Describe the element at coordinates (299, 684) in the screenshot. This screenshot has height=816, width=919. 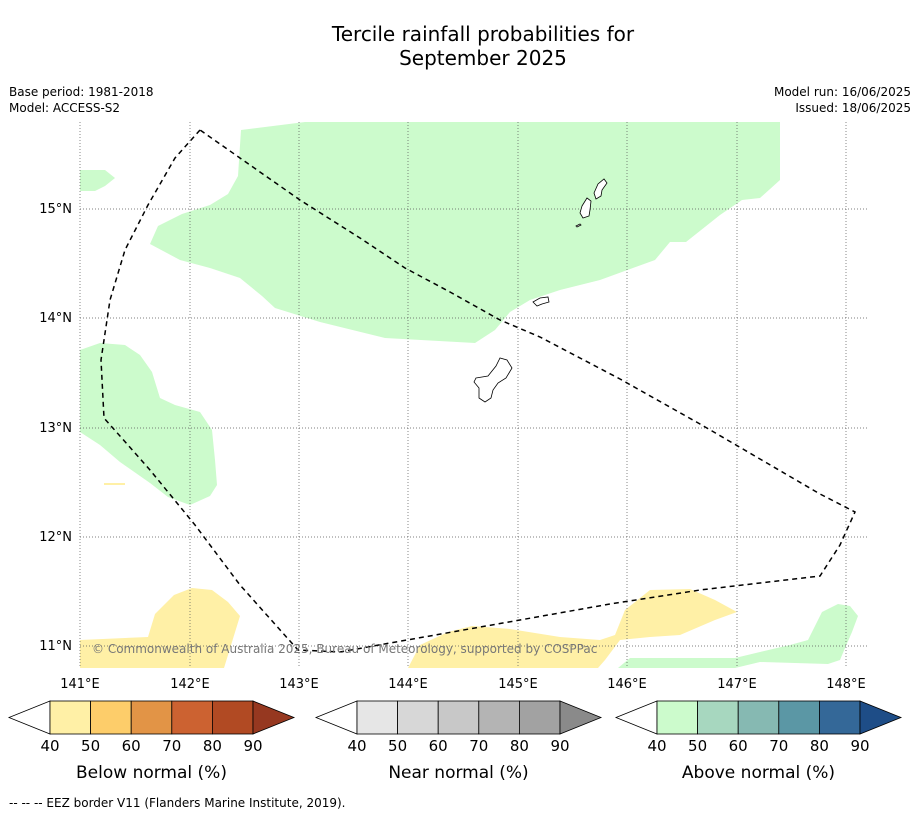
I see `lon-label-143: 143°E` at that location.